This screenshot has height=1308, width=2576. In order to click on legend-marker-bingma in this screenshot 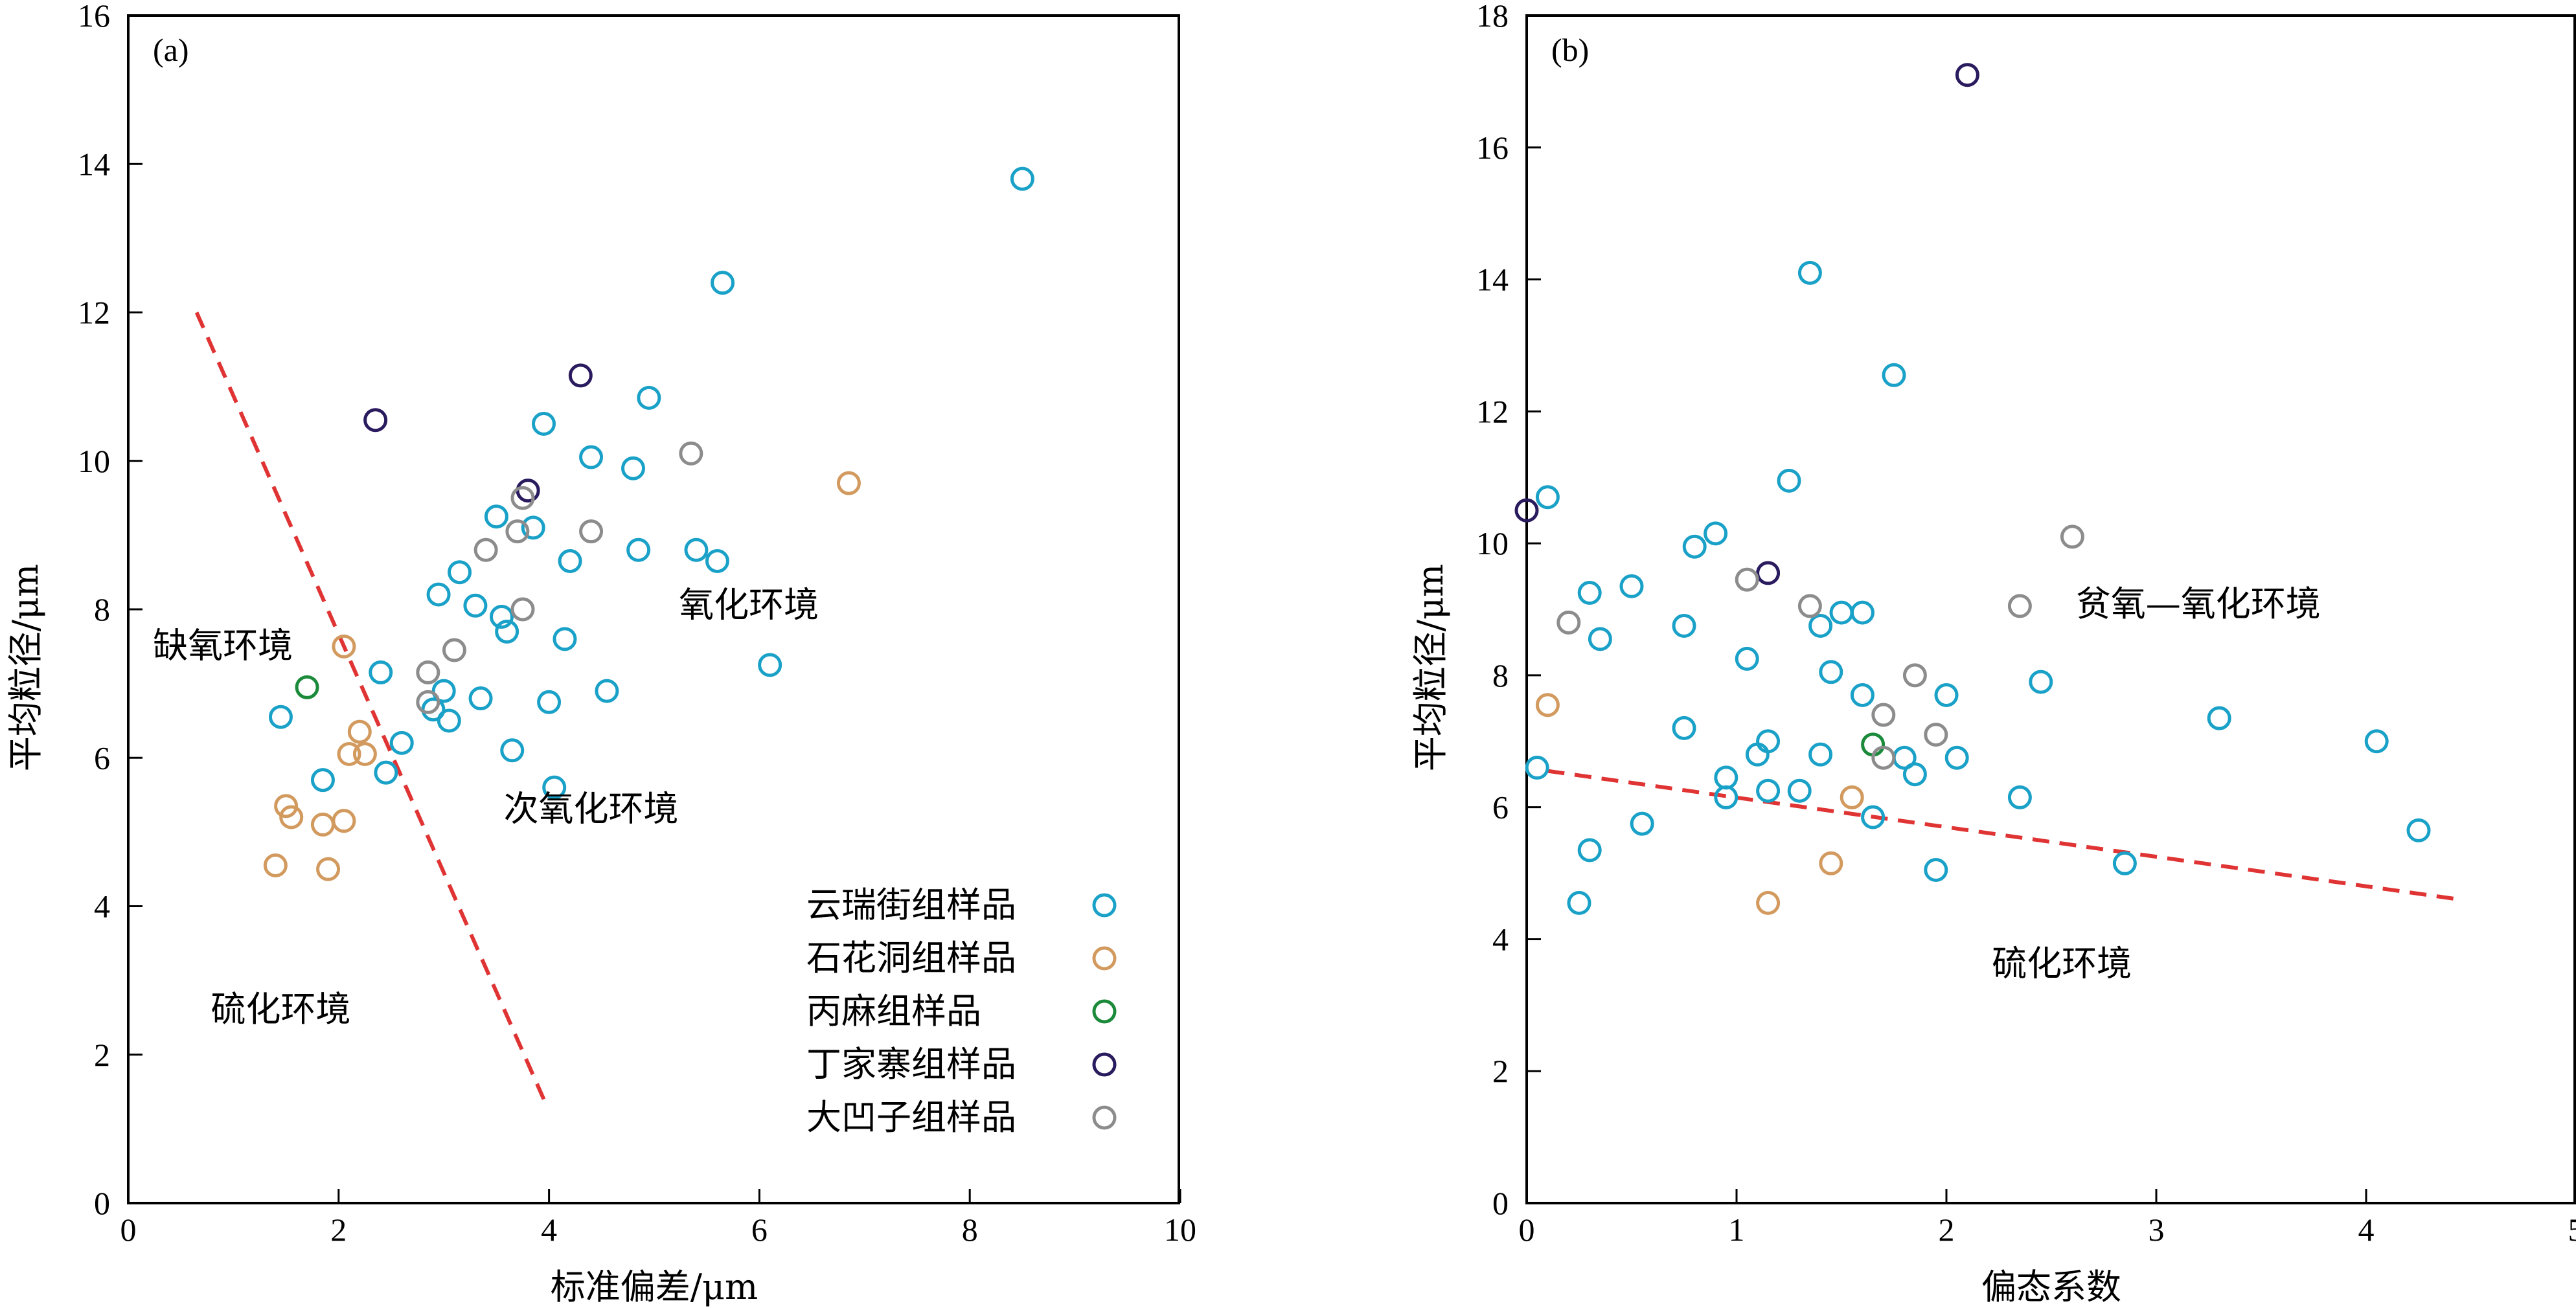, I will do `click(1104, 1012)`.